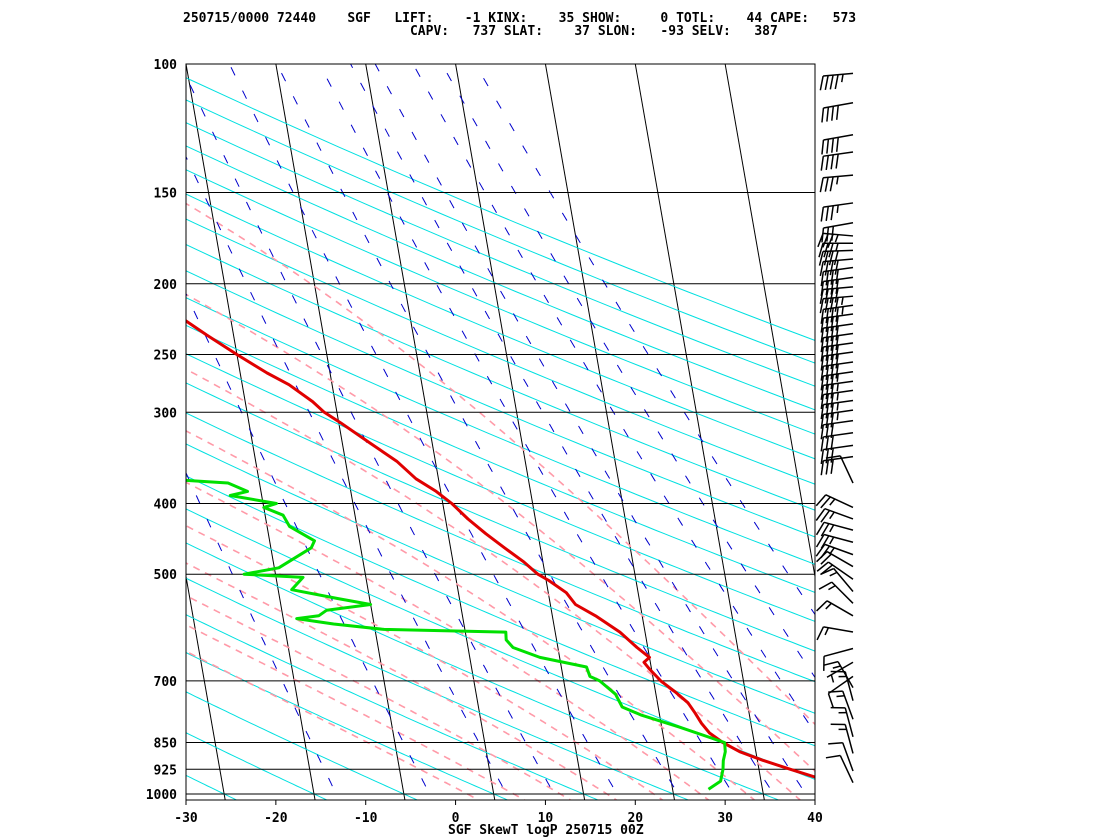 This screenshot has width=1120, height=840. I want to click on moist-adiabat-line, so click(425, 662).